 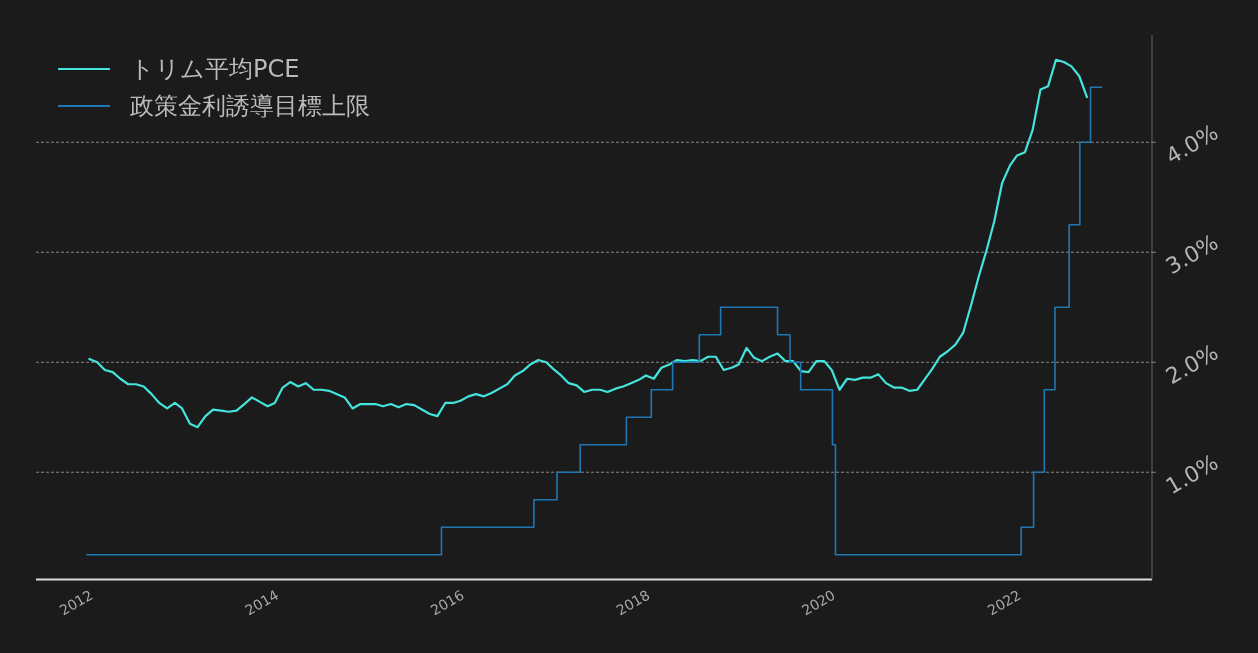 What do you see at coordinates (1192, 144) in the screenshot?
I see `y-tick-label: 4.0%` at bounding box center [1192, 144].